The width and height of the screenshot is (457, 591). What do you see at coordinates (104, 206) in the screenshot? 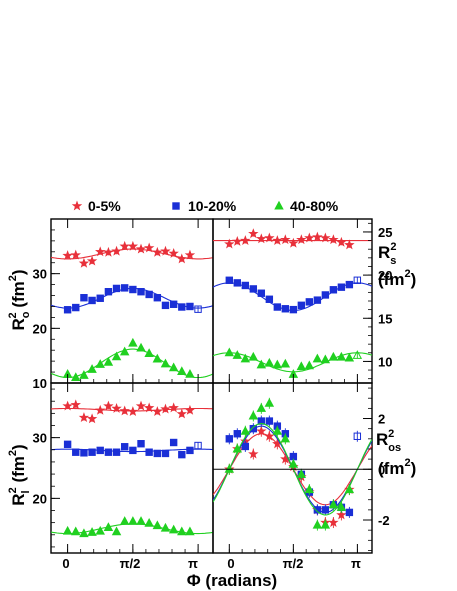
I see `legend-label-0-5: 0-5%` at bounding box center [104, 206].